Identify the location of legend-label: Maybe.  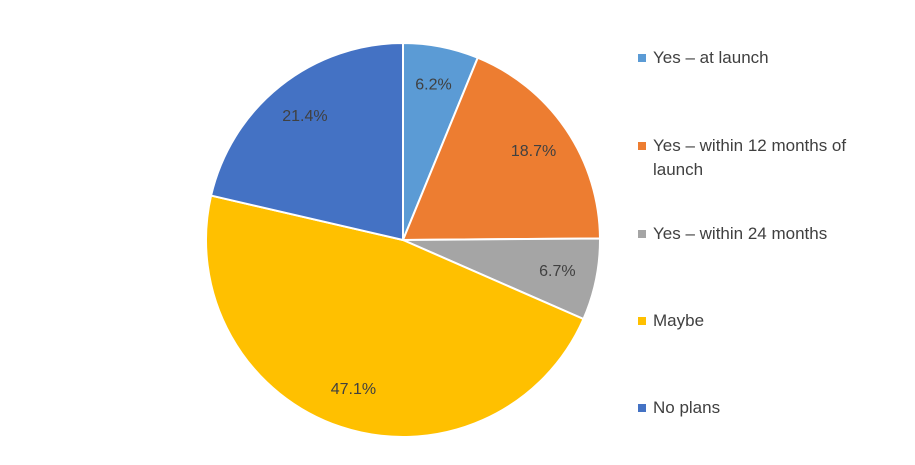
(679, 320).